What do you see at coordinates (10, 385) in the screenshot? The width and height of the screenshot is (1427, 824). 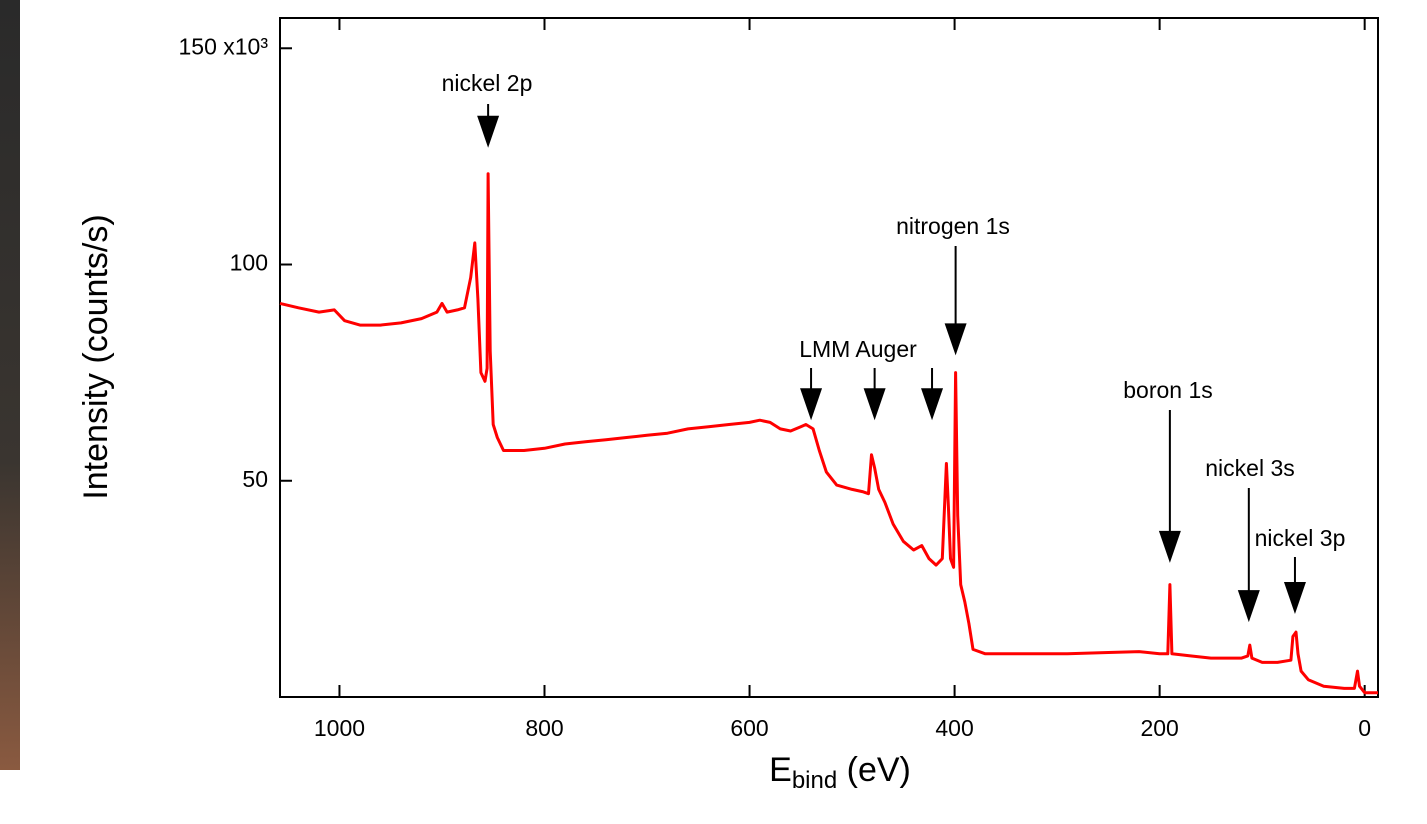 I see `photo-edge` at bounding box center [10, 385].